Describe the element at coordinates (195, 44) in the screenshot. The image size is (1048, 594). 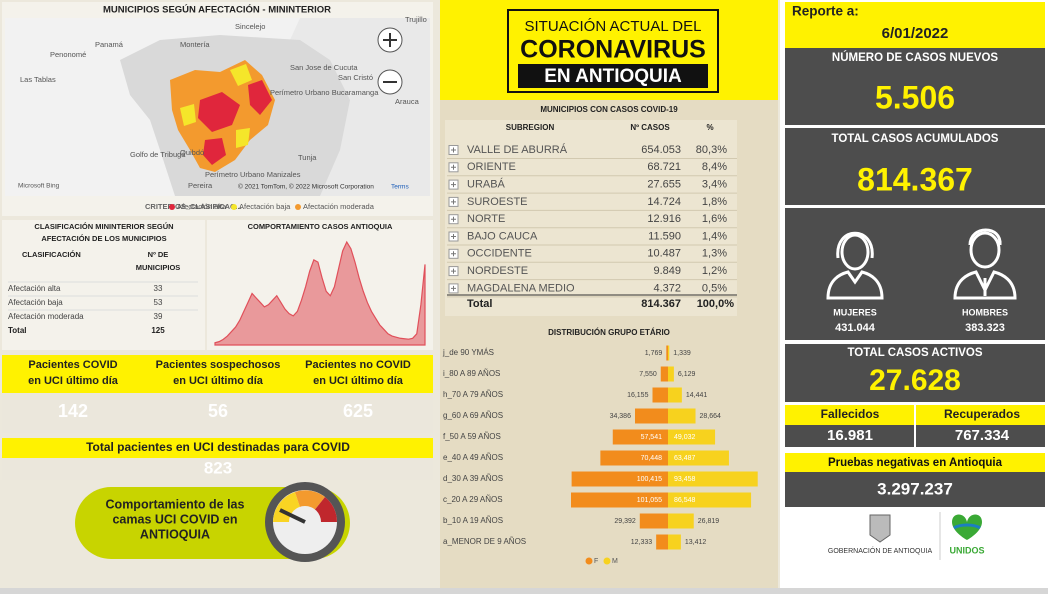
I see `map-place: Montería` at that location.